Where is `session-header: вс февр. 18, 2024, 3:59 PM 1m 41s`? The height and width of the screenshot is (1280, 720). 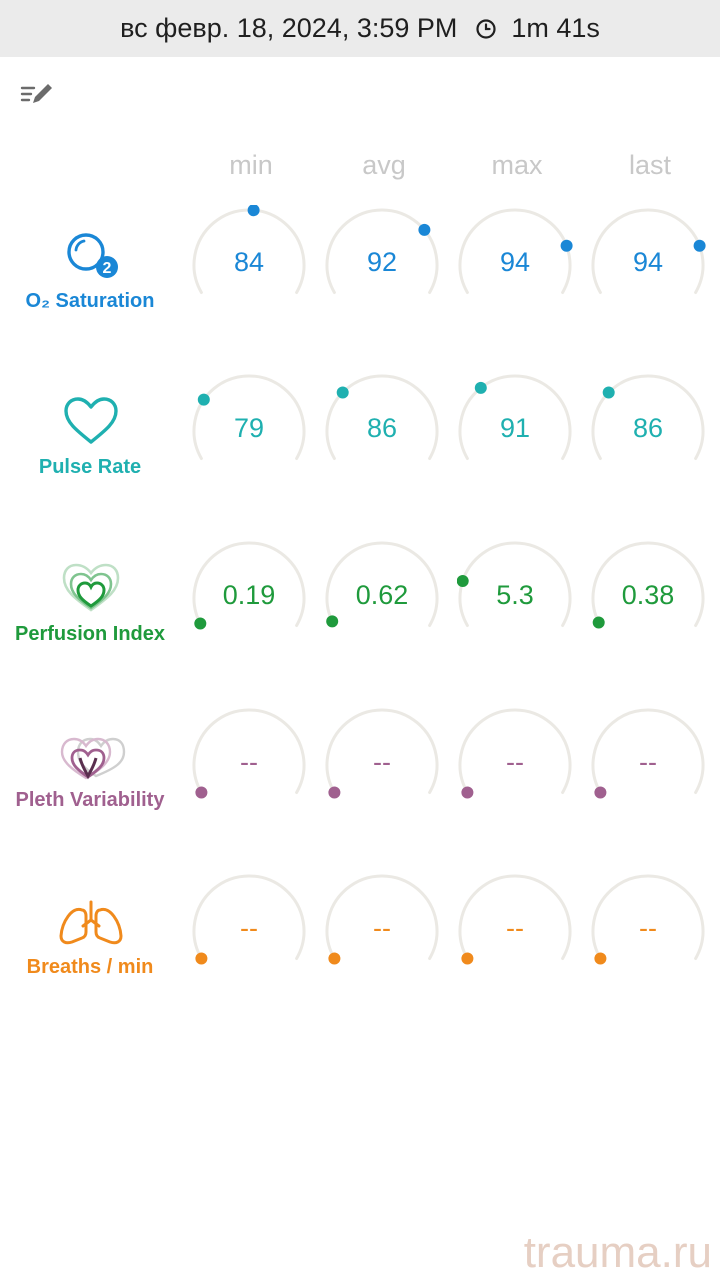 session-header: вс февр. 18, 2024, 3:59 PM 1m 41s is located at coordinates (360, 28).